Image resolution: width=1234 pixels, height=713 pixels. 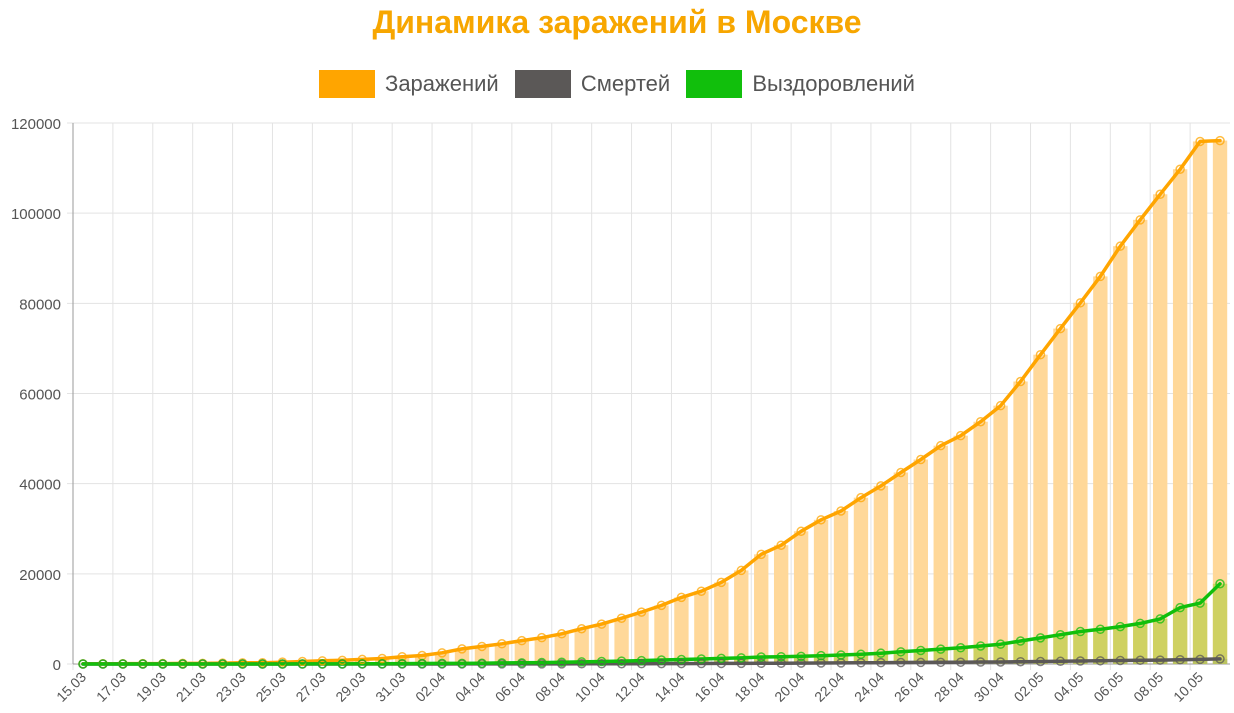 I want to click on line-recovered, so click(x=651, y=624).